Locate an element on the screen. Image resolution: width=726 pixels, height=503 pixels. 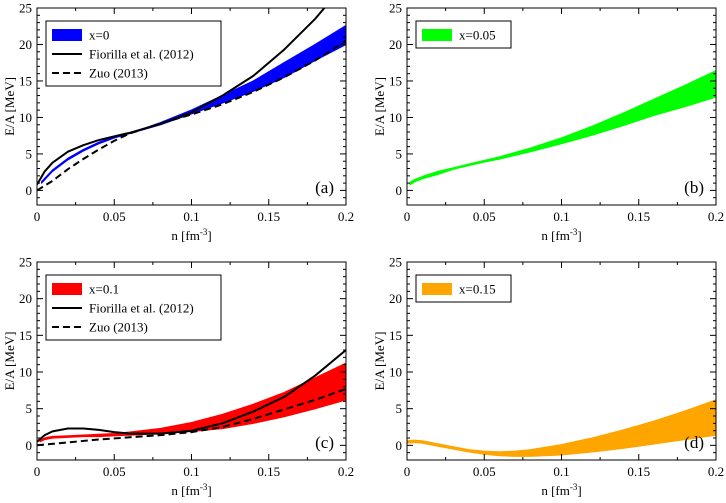
band-x=0 is located at coordinates (193, 104).